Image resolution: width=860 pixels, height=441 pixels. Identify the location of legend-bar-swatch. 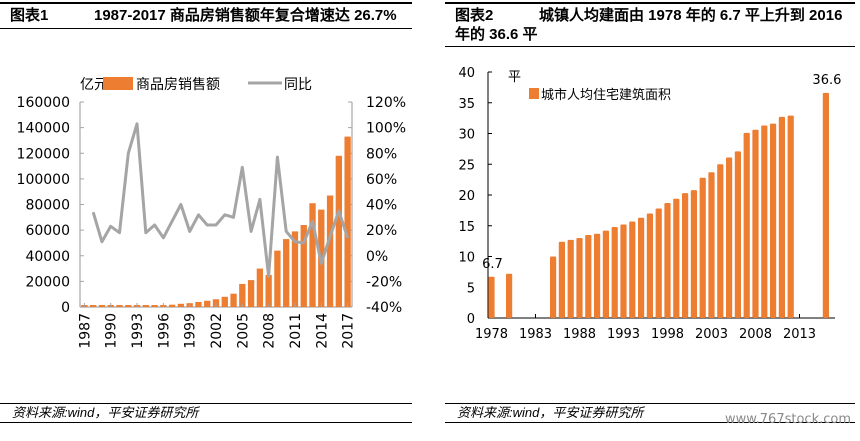
(118, 83).